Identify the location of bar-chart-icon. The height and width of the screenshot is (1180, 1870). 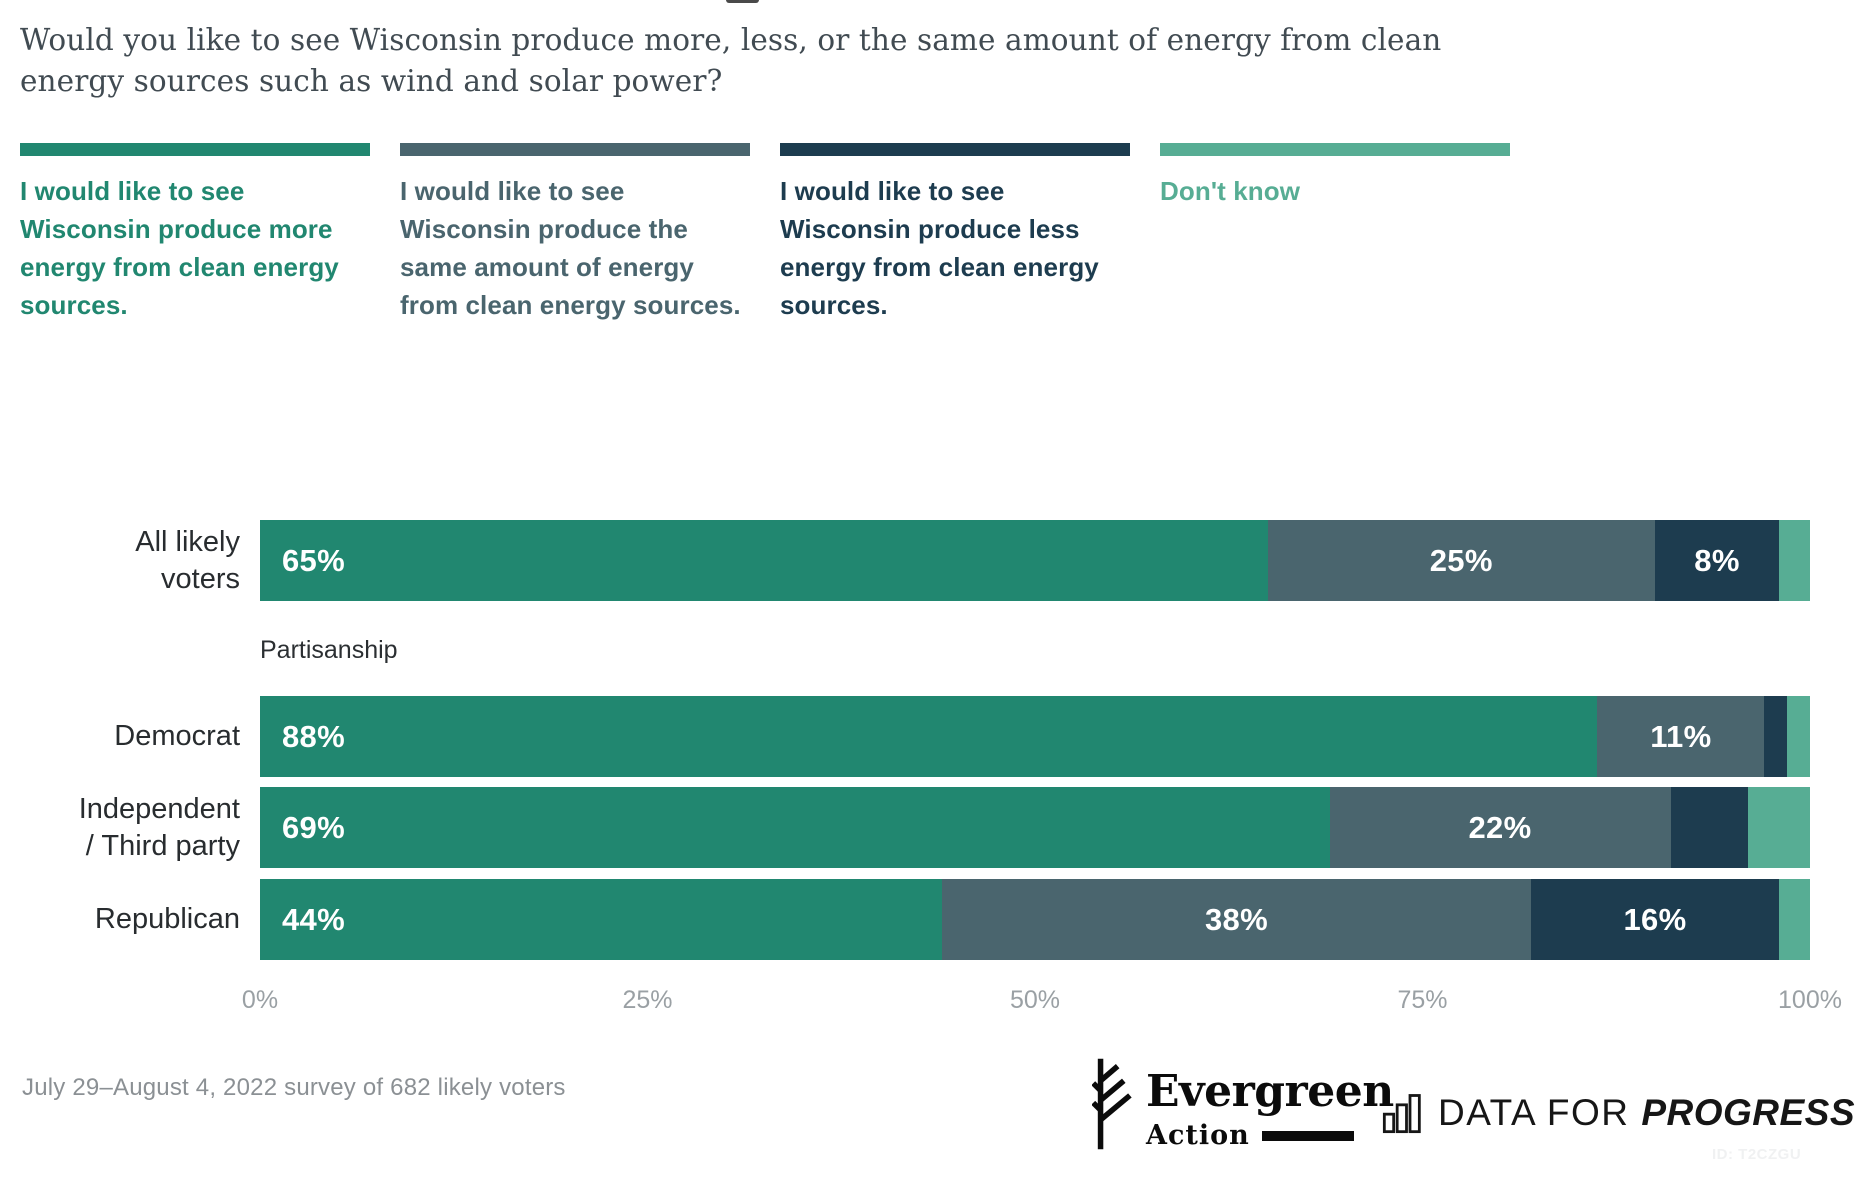
(1401, 1114).